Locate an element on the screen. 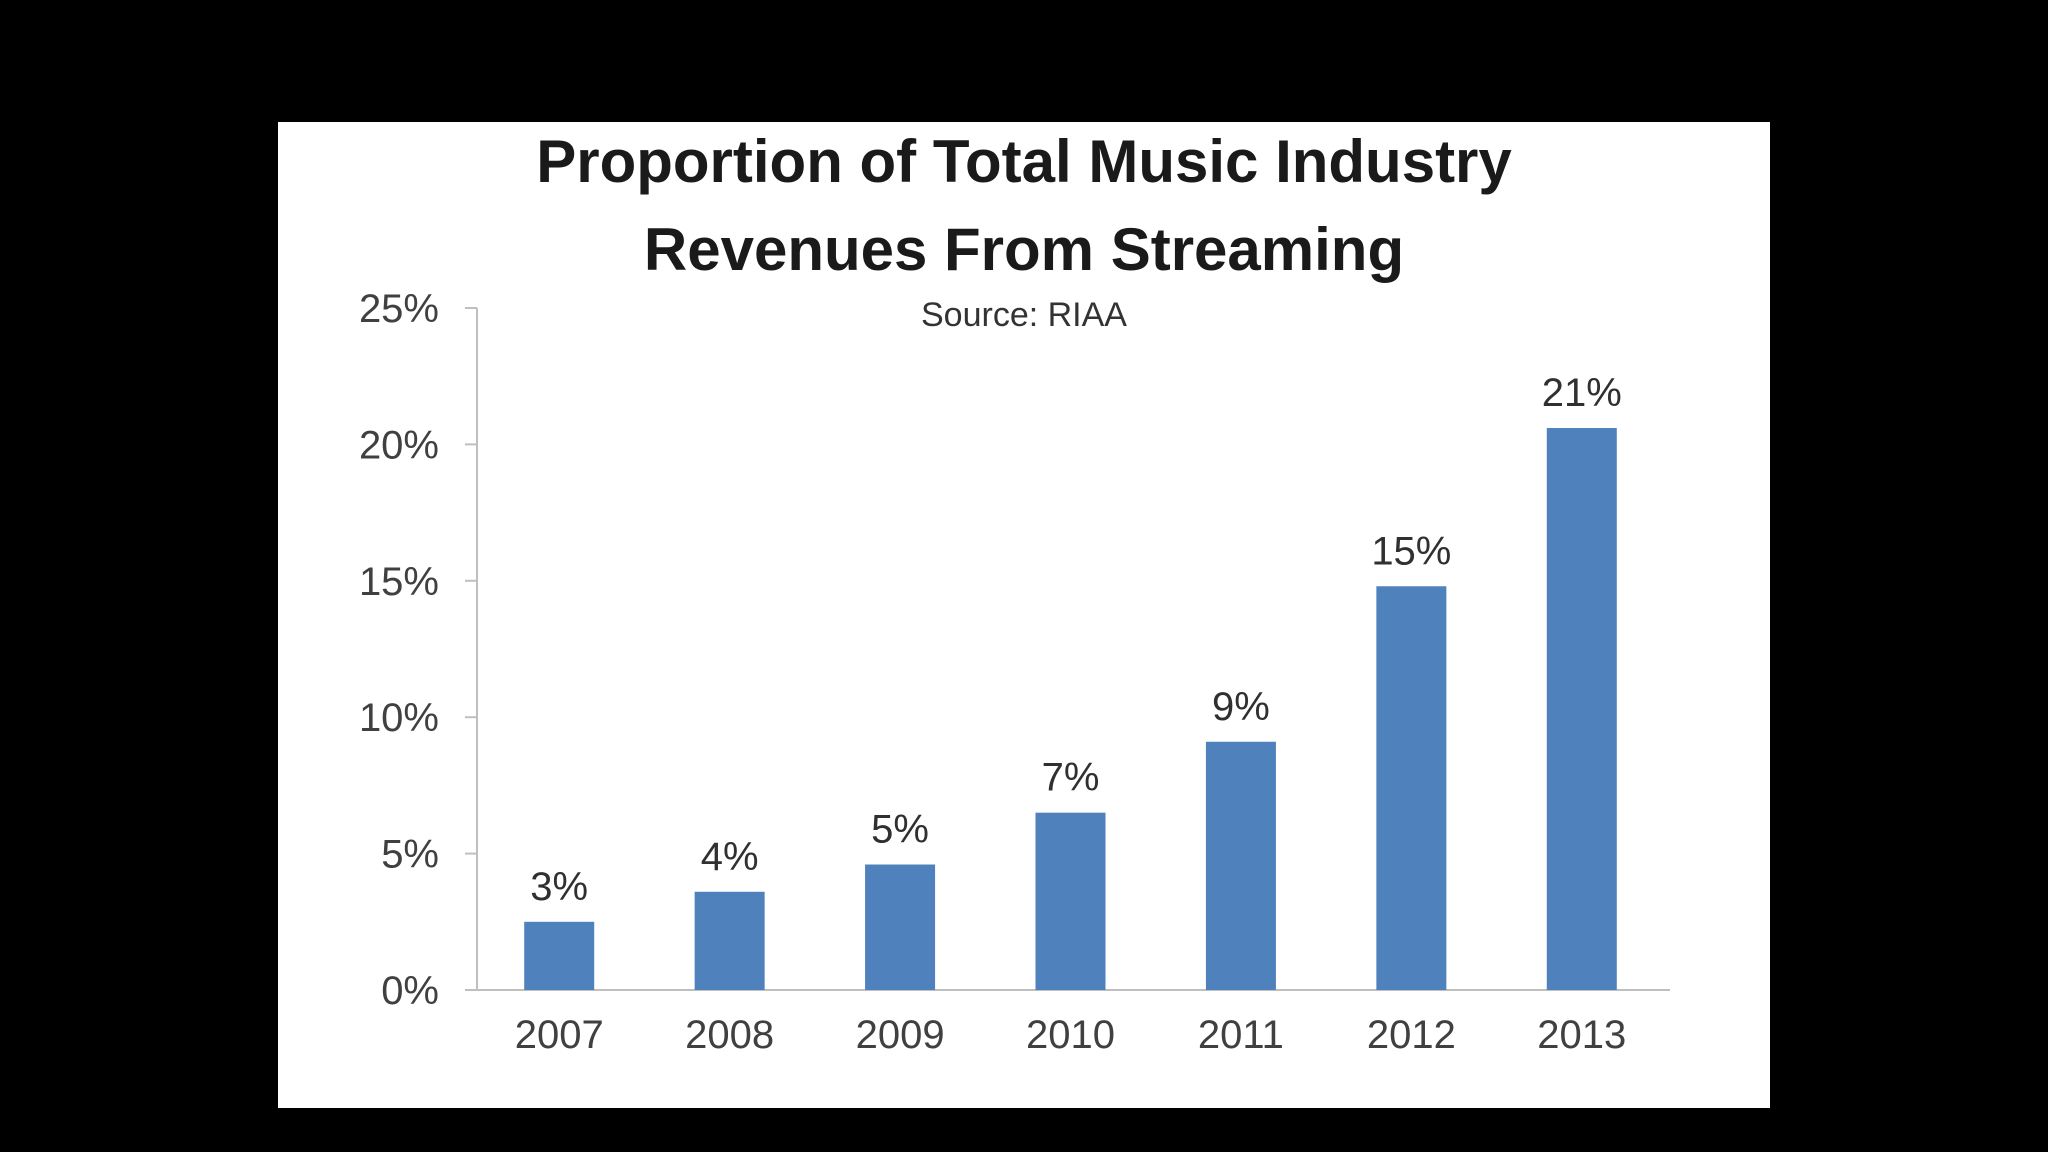 The height and width of the screenshot is (1152, 2048). data-label: 21% is located at coordinates (1582, 393).